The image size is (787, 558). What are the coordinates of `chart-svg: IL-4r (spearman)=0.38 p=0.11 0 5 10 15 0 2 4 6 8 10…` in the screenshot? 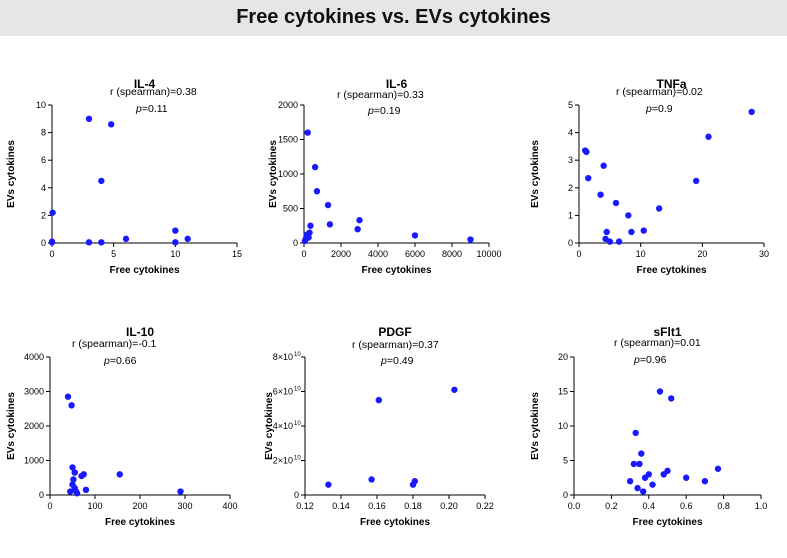 It's located at (124, 176).